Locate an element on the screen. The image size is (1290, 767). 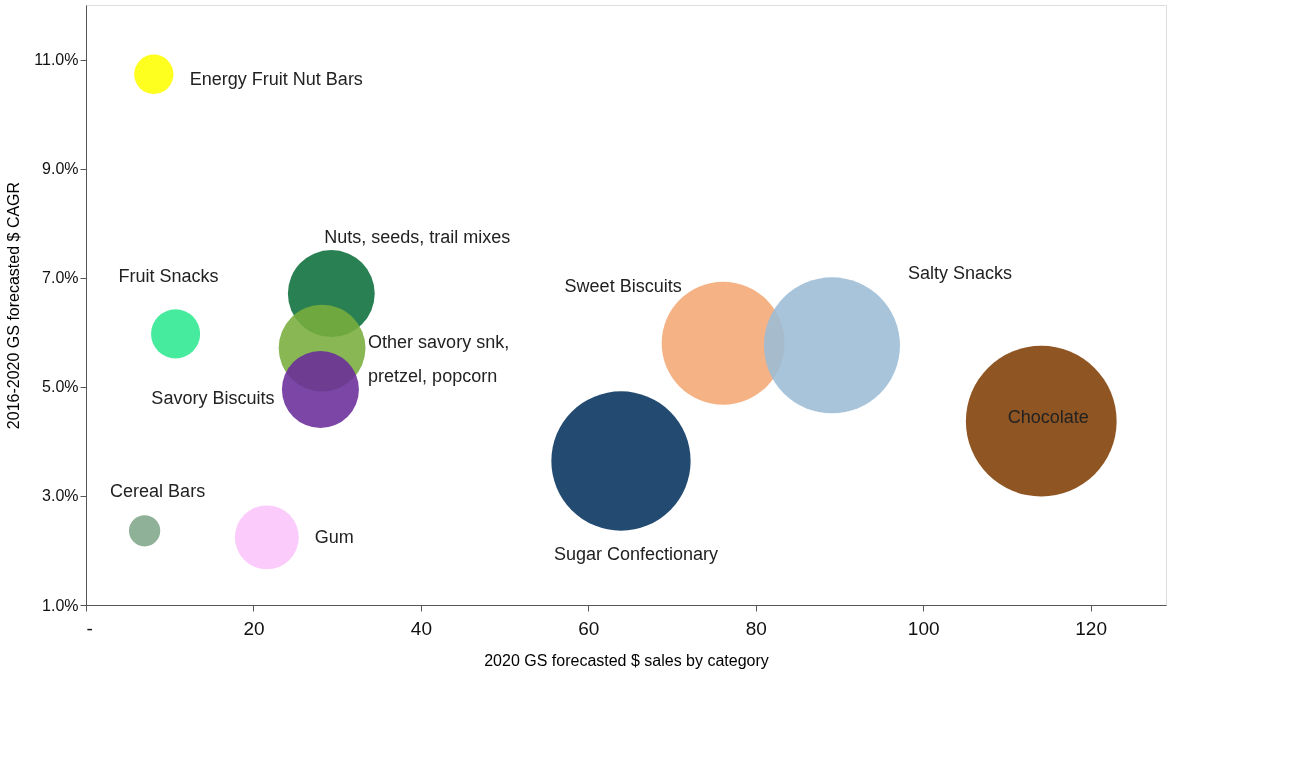
y-axis-title: 2016-2020 GS forecasted $ CAGR is located at coordinates (14, 305).